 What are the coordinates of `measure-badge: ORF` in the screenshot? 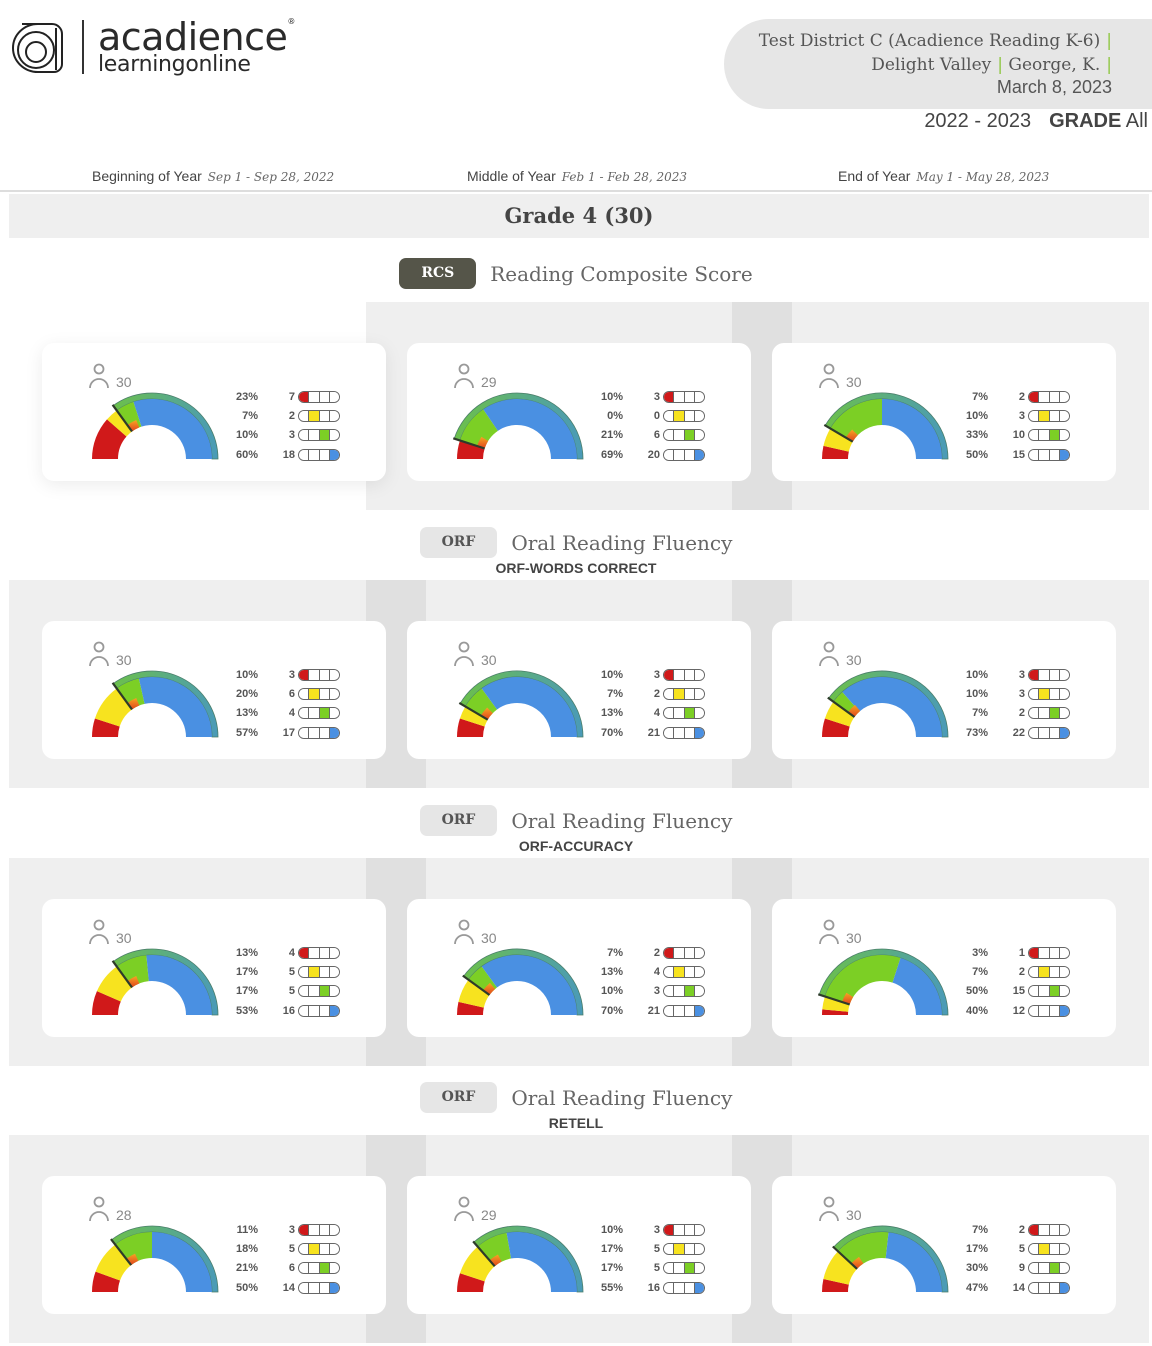 It's located at (458, 820).